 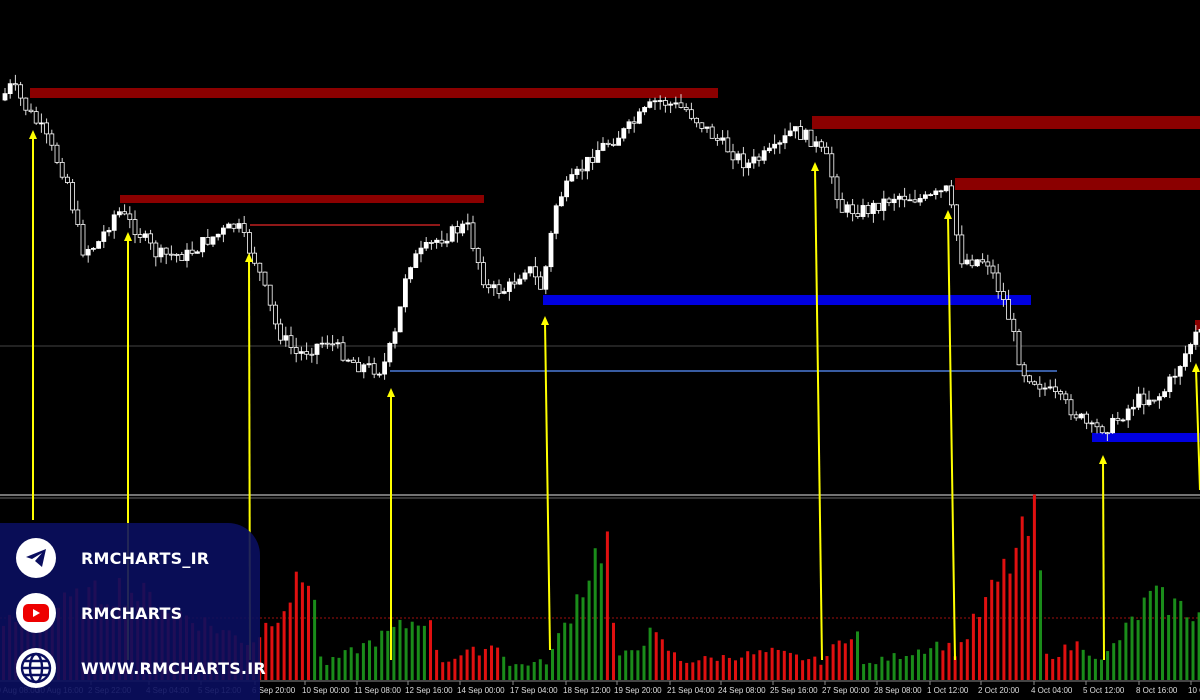 I want to click on website-link: WWW.RMCHARTS.IR, so click(x=141, y=668).